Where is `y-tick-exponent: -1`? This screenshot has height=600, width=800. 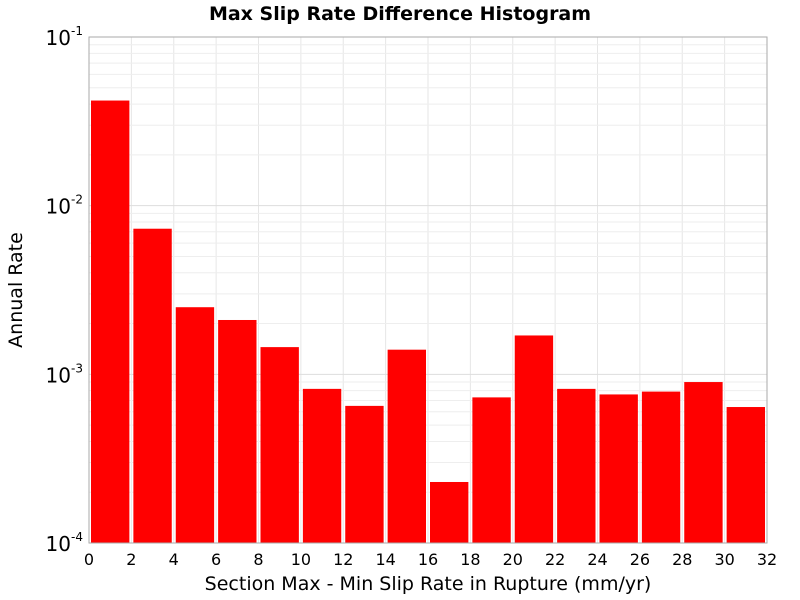 y-tick-exponent: -1 is located at coordinates (77, 31).